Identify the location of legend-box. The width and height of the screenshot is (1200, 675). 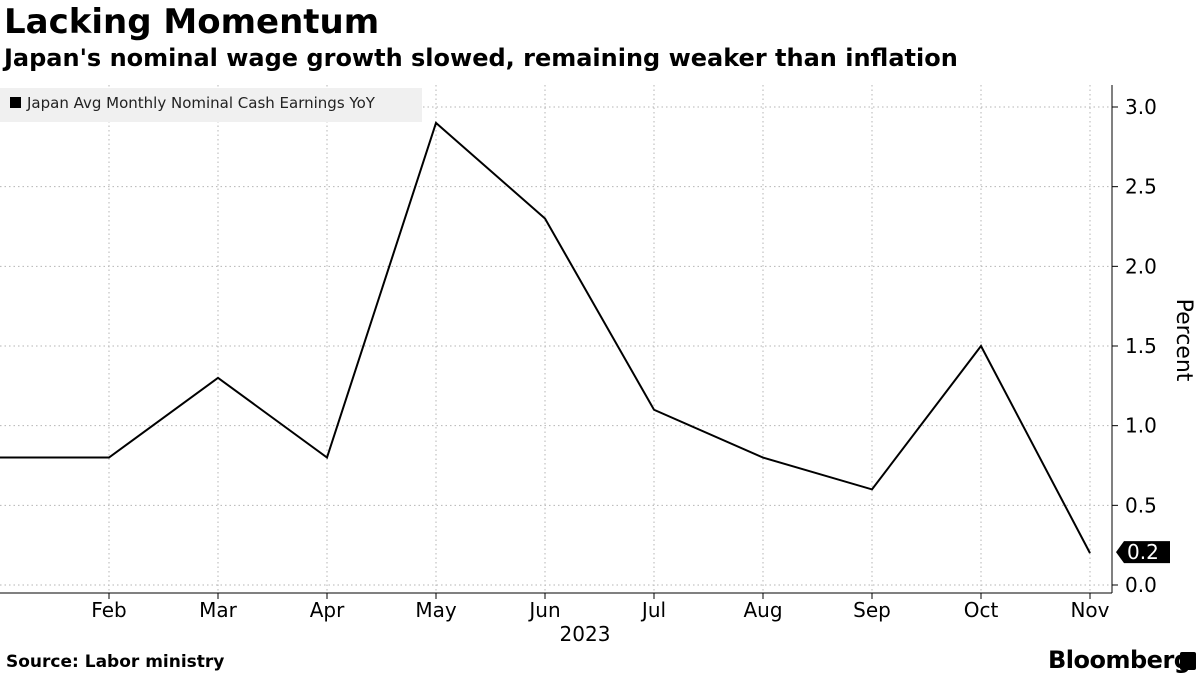
(211, 105).